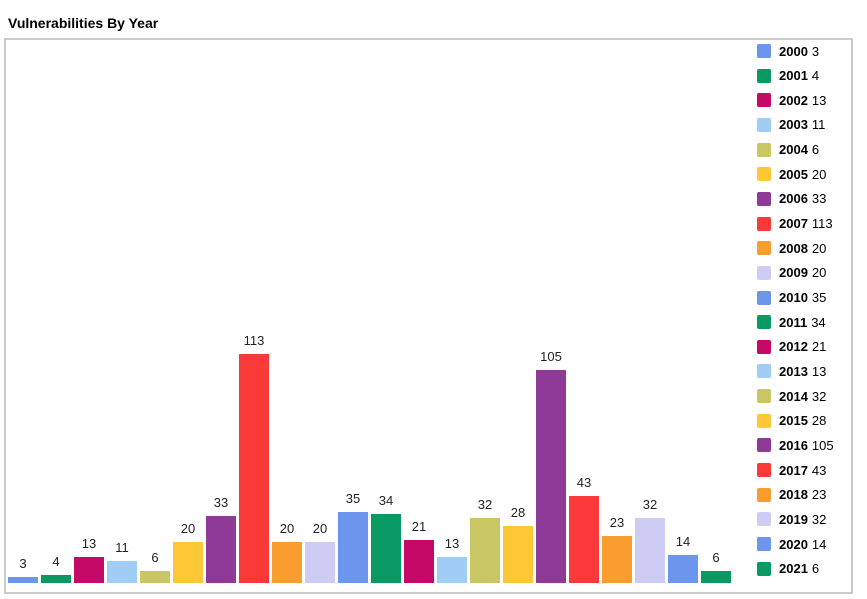  I want to click on legend-year-2009: 2009, so click(793, 273).